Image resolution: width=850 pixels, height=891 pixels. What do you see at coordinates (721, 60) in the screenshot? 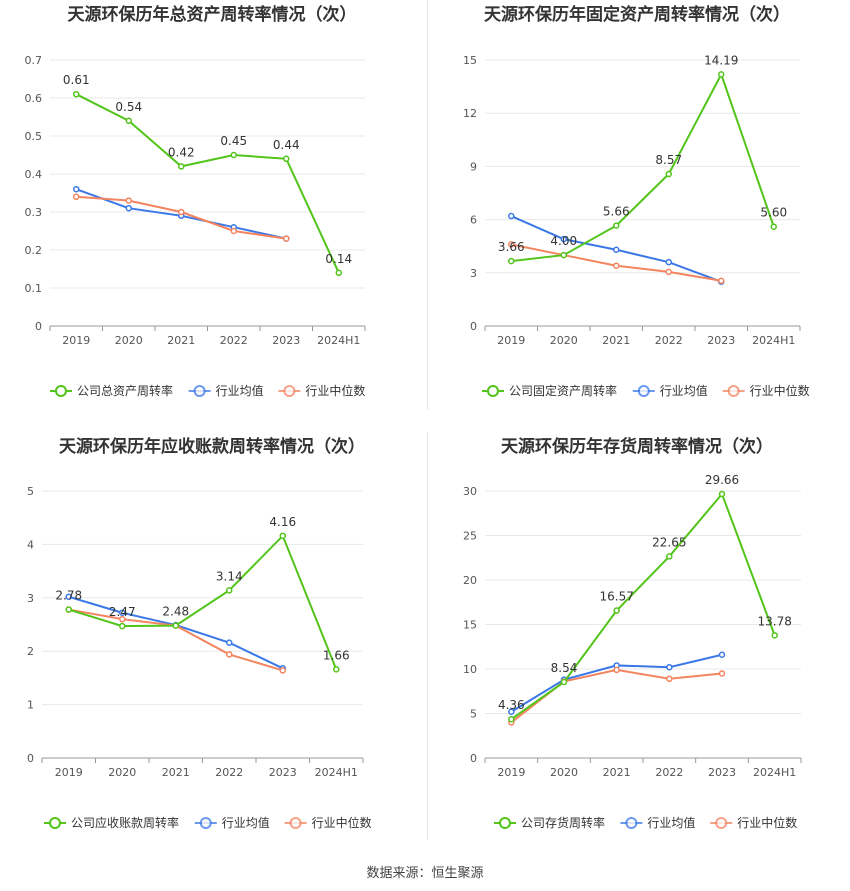
I see `data-label: 14.19` at bounding box center [721, 60].